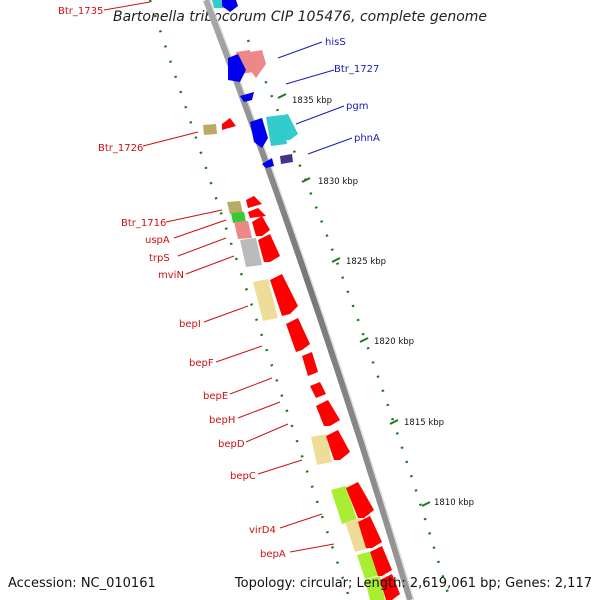 Image resolution: width=600 pixels, height=600 pixels. What do you see at coordinates (190, 324) in the screenshot?
I see `gene-label: bepI` at bounding box center [190, 324].